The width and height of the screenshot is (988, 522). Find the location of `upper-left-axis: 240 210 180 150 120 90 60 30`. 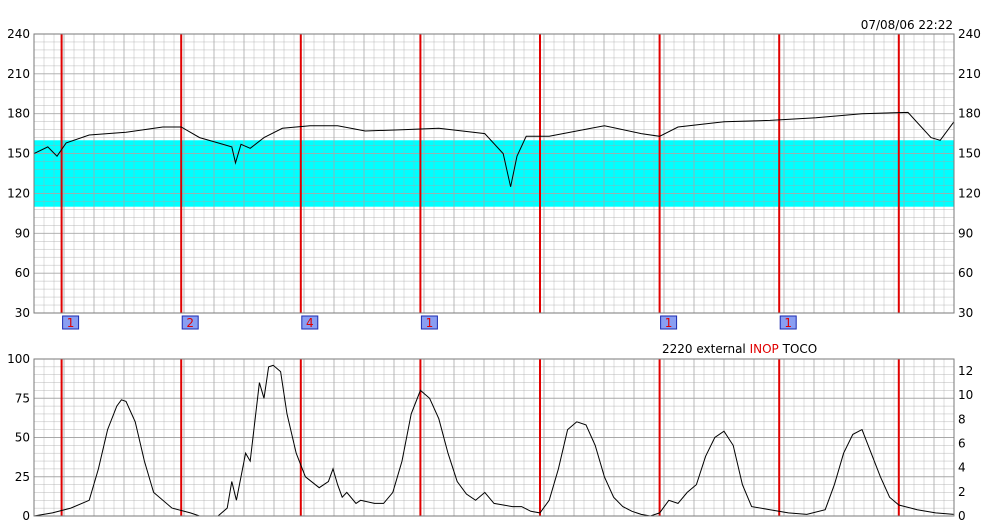

upper-left-axis: 240 210 180 150 120 90 60 30 is located at coordinates (18, 173).